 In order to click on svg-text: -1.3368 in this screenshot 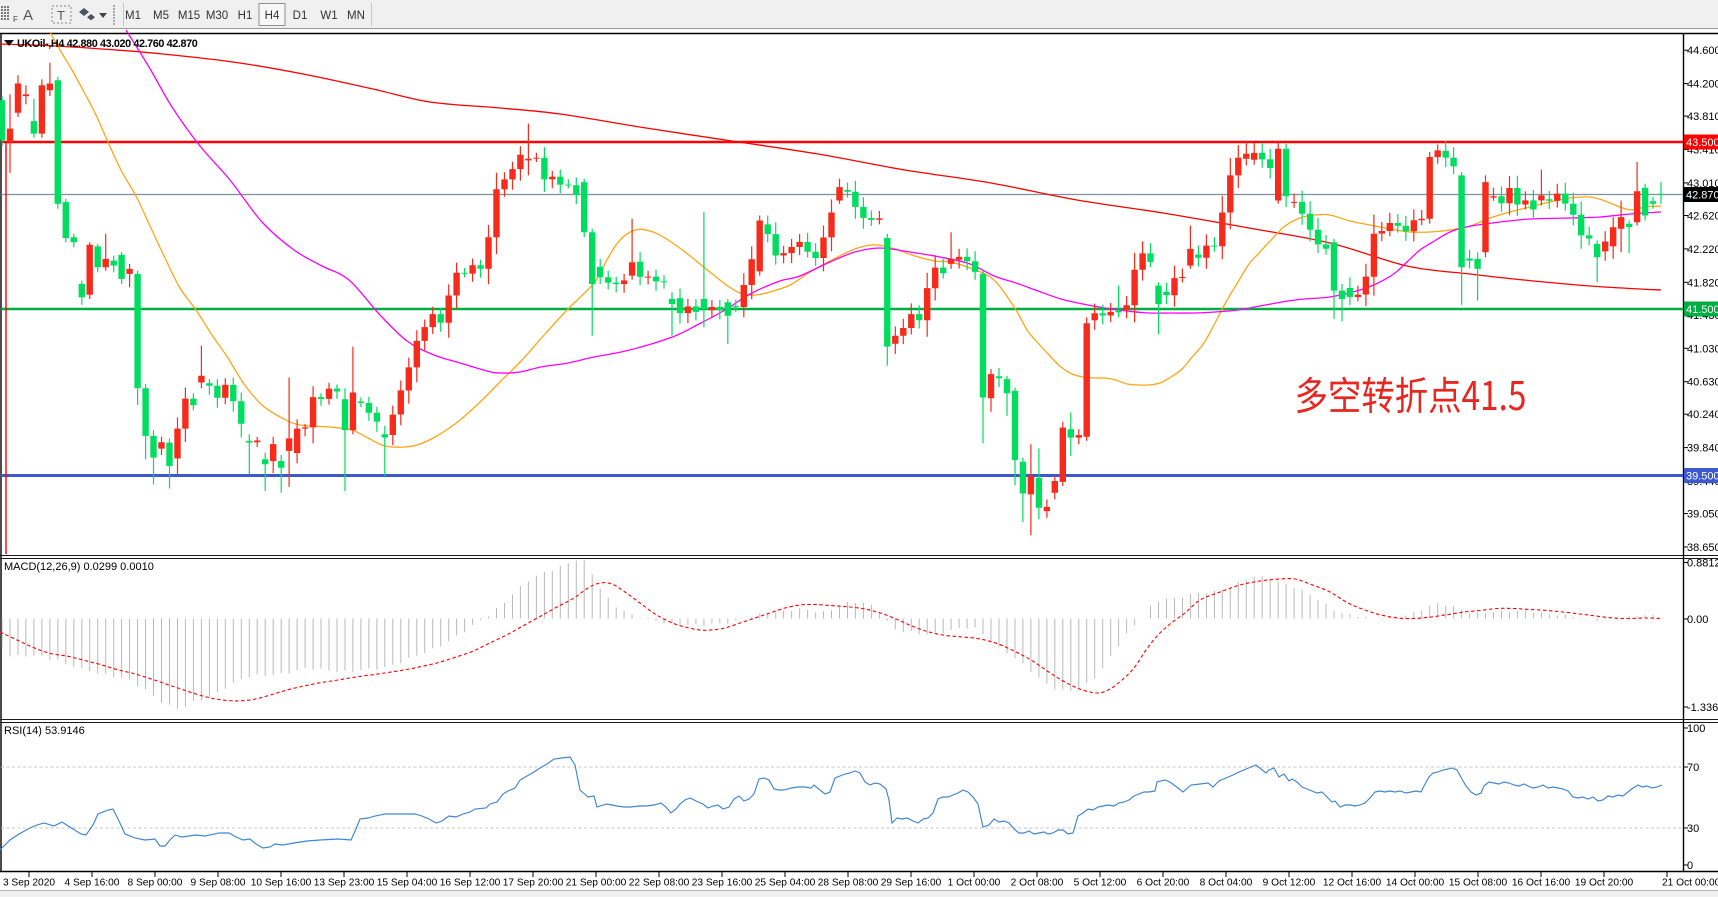, I will do `click(1702, 708)`.